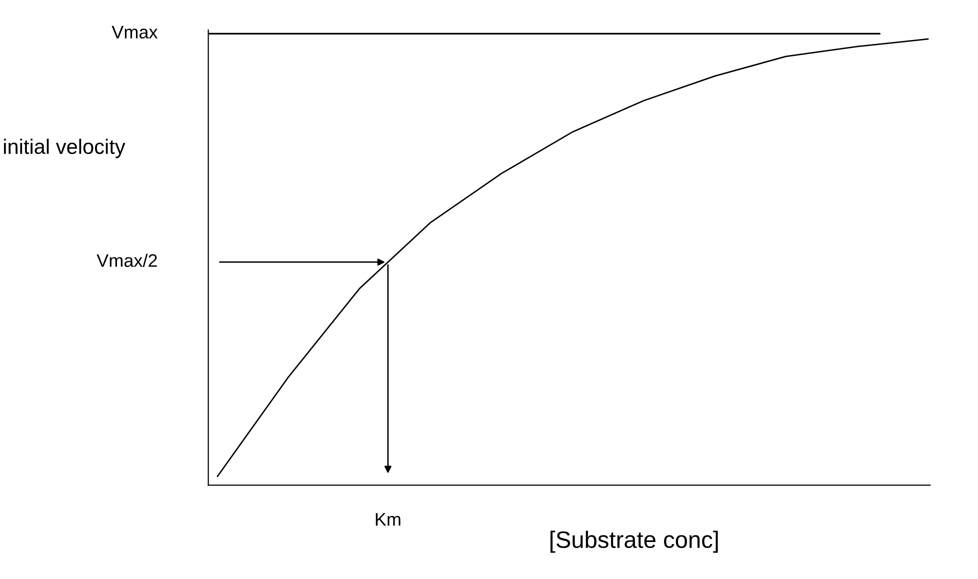 This screenshot has height=579, width=978. Describe the element at coordinates (126, 260) in the screenshot. I see `text: Vmax/2` at that location.